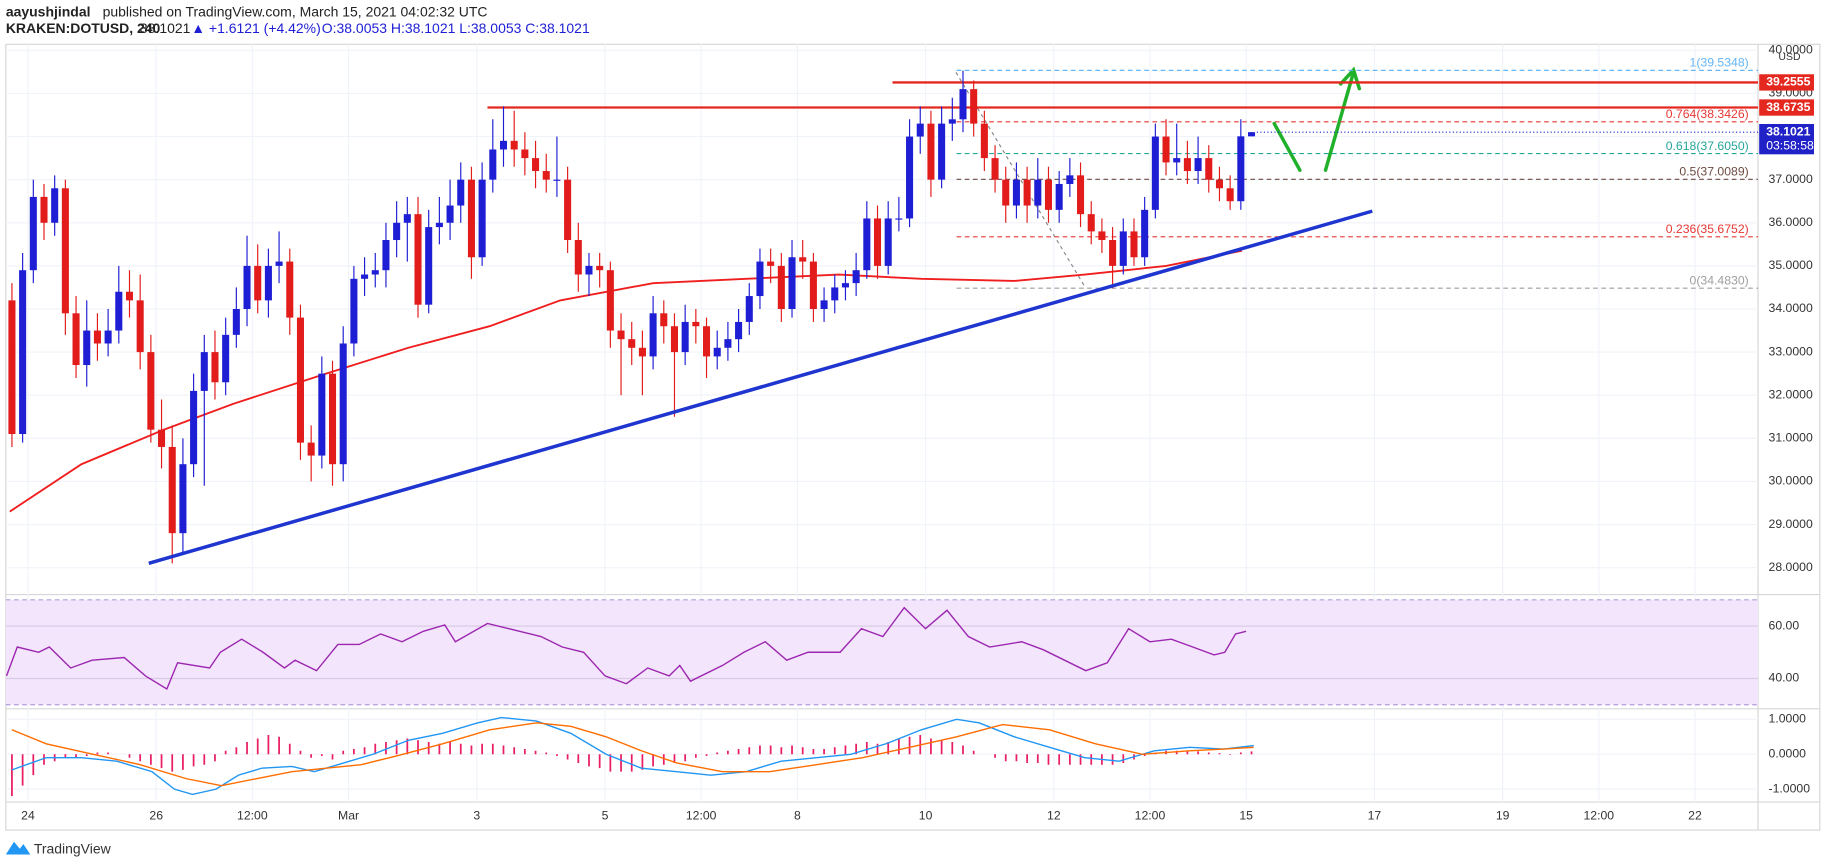 The height and width of the screenshot is (867, 1828). Describe the element at coordinates (1789, 57) in the screenshot. I see `currency: USD` at that location.